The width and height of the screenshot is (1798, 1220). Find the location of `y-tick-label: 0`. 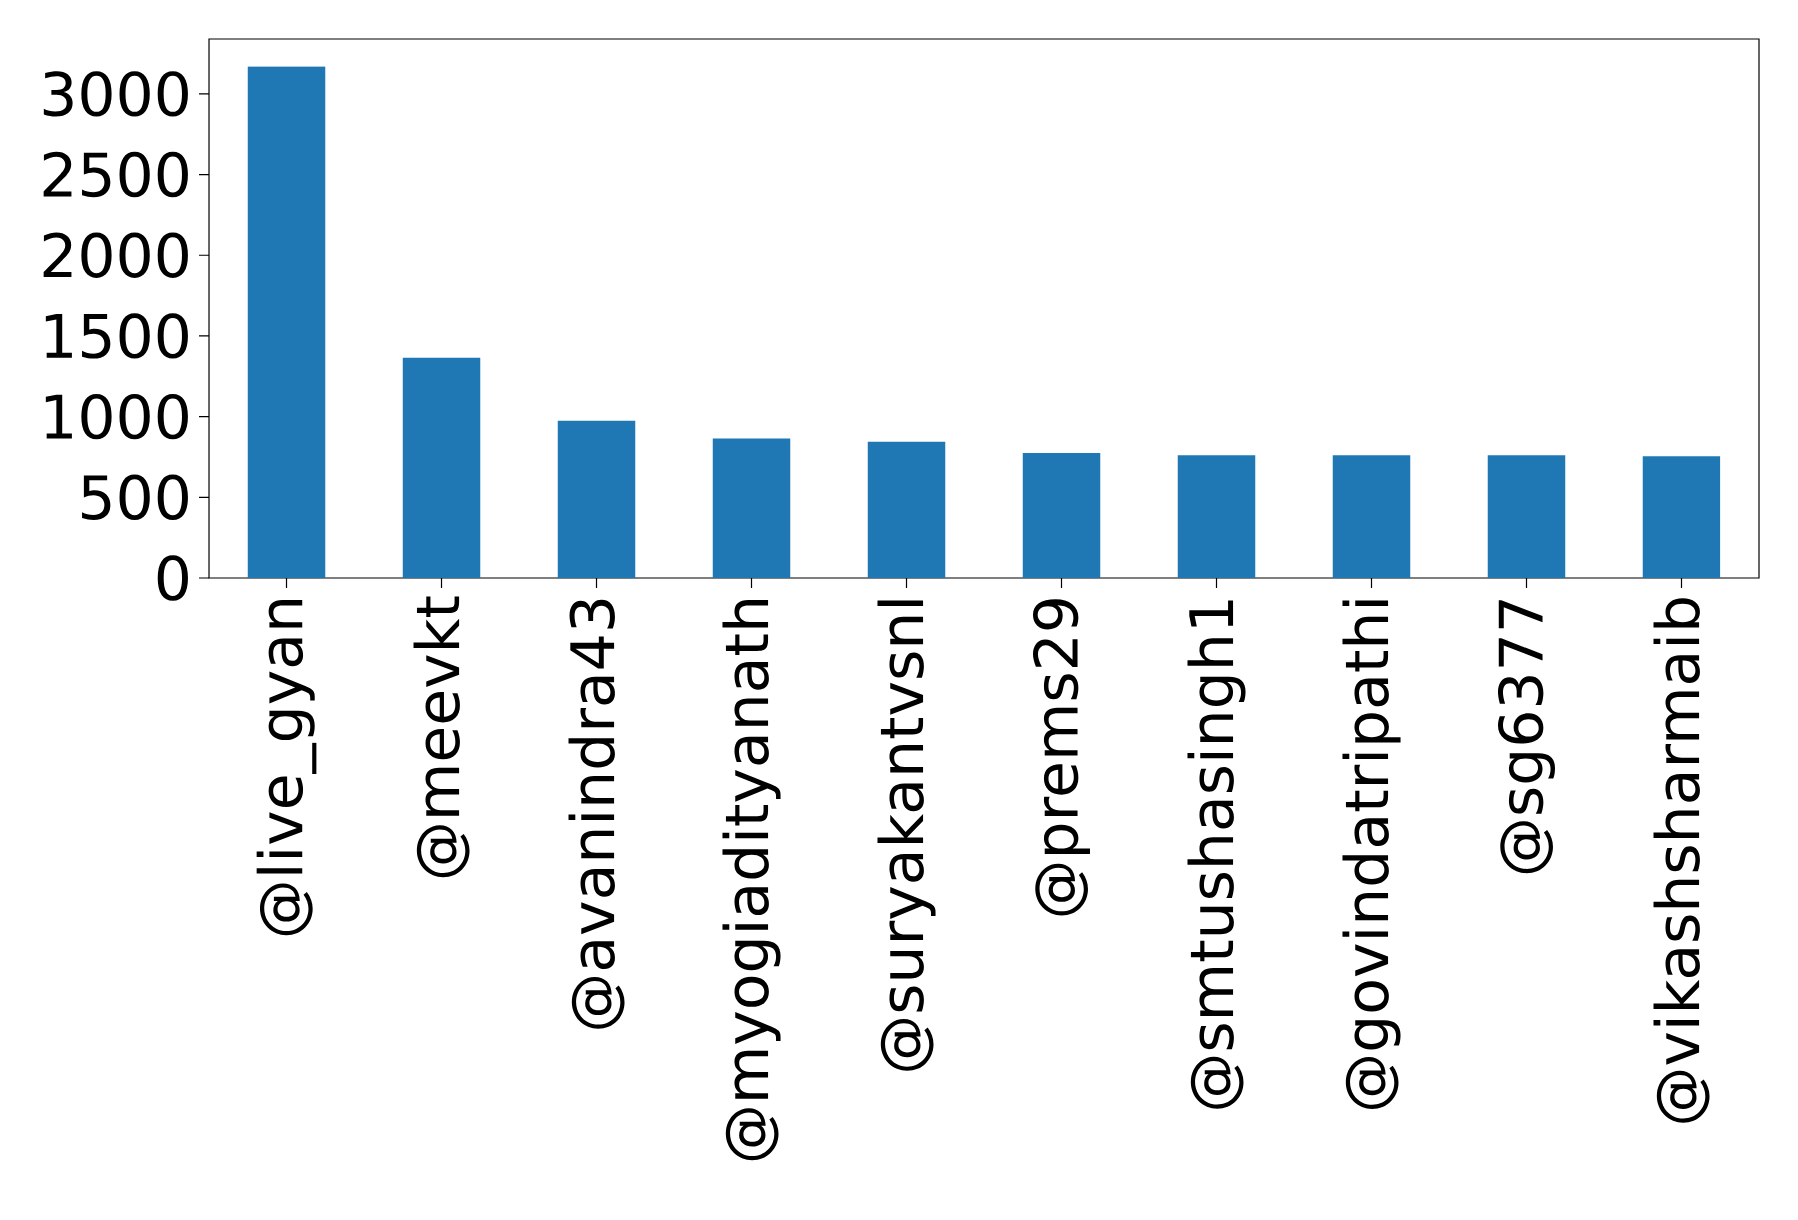

y-tick-label: 0 is located at coordinates (172, 578).